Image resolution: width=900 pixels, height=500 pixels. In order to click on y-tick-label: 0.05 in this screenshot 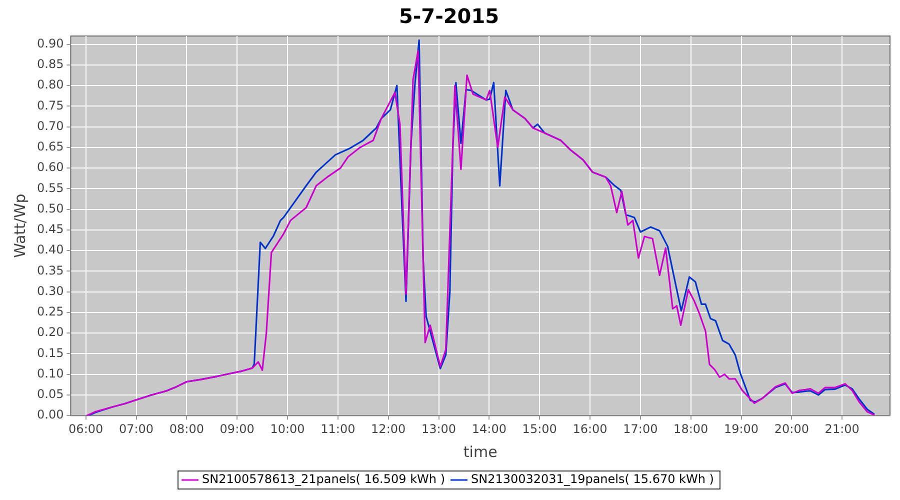, I will do `click(50, 394)`.